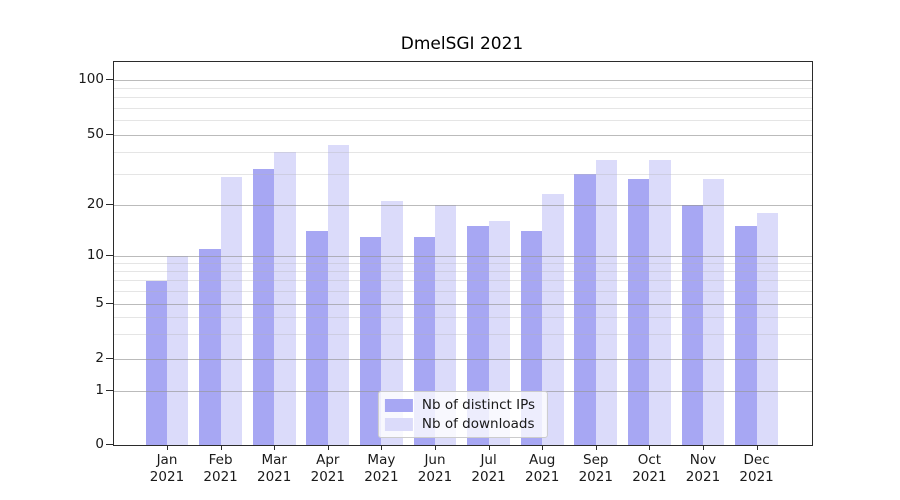  Describe the element at coordinates (756, 468) in the screenshot. I see `x-tick-label: Dec 2021` at that location.